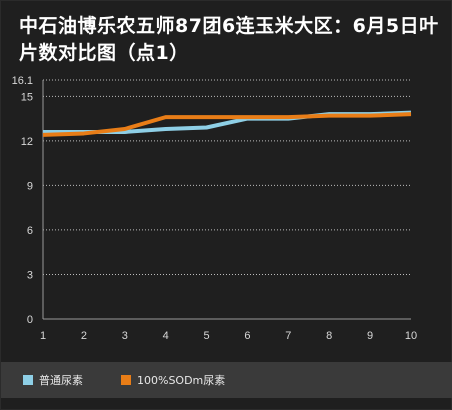  What do you see at coordinates (43, 336) in the screenshot?
I see `x-tick-label: 1` at bounding box center [43, 336].